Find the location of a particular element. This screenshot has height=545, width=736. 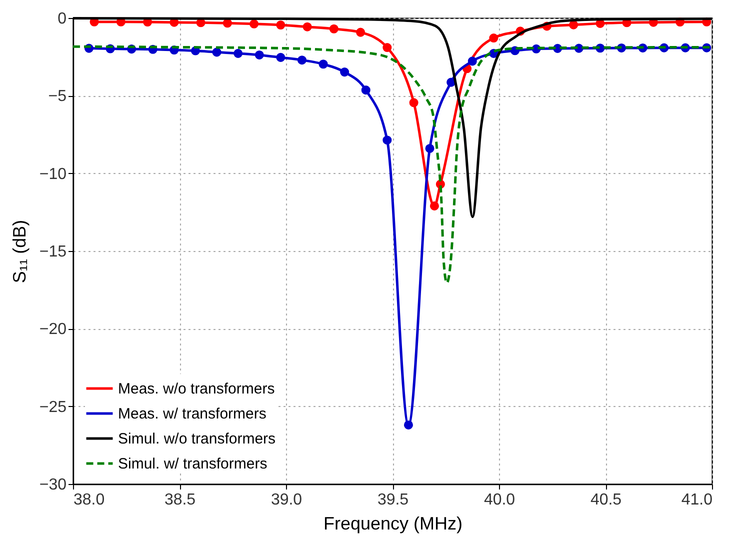

x-tick-label: 40.5 is located at coordinates (606, 500).